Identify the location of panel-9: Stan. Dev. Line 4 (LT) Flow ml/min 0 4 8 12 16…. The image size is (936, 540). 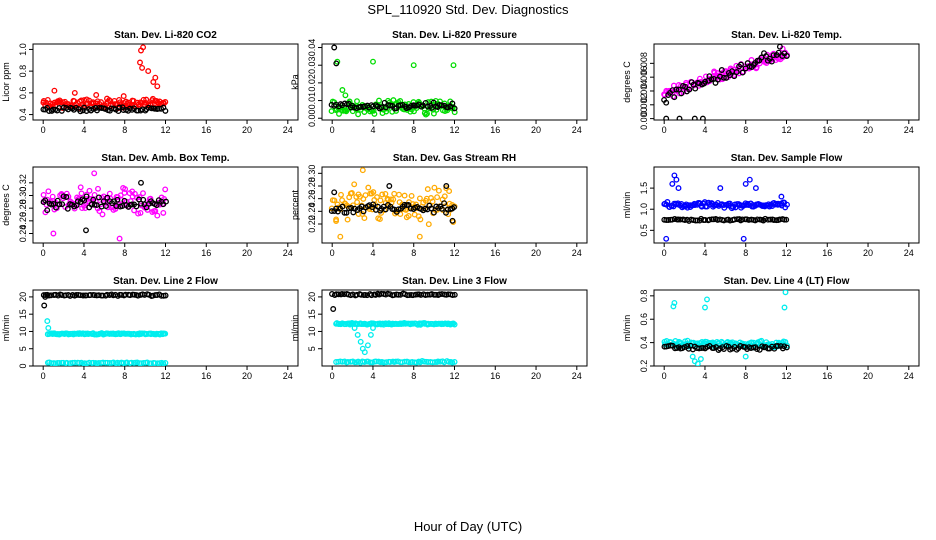
(771, 328).